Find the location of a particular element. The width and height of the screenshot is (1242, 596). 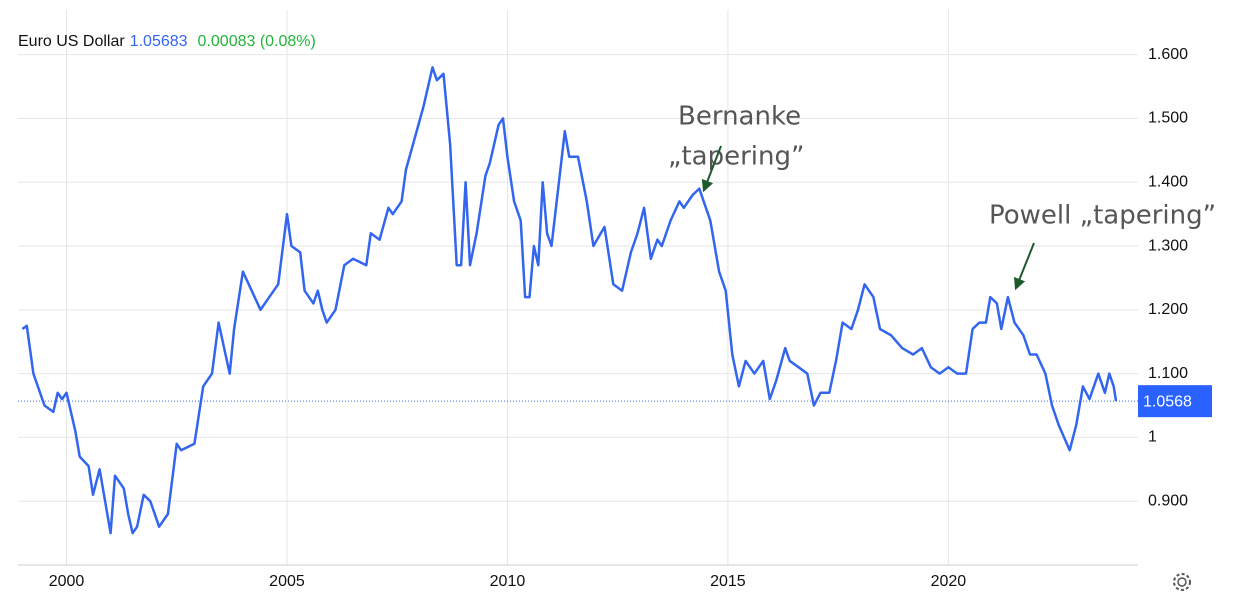

settings-icon is located at coordinates (1182, 582).